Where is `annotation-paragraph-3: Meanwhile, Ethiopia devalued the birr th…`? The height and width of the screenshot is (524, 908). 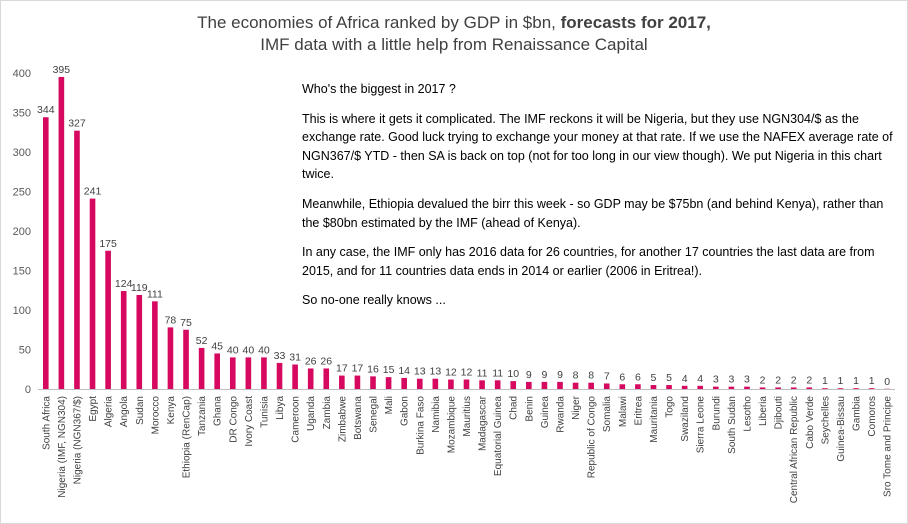
annotation-paragraph-3: Meanwhile, Ethiopia devalued the birr th… is located at coordinates (593, 213).